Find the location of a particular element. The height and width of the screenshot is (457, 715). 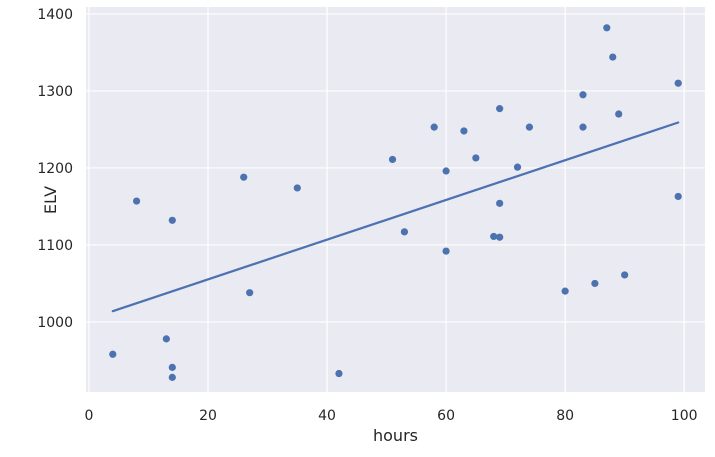

x-tick-label: 40 is located at coordinates (327, 416).